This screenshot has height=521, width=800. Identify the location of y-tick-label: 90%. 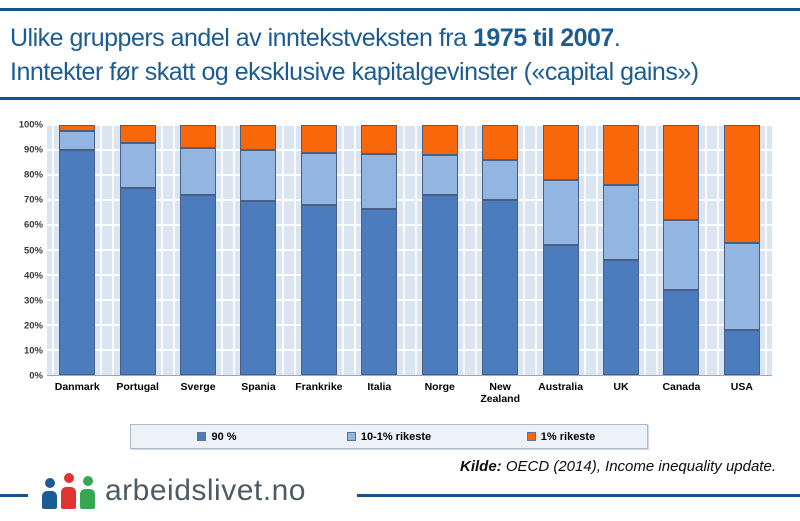
(33, 150).